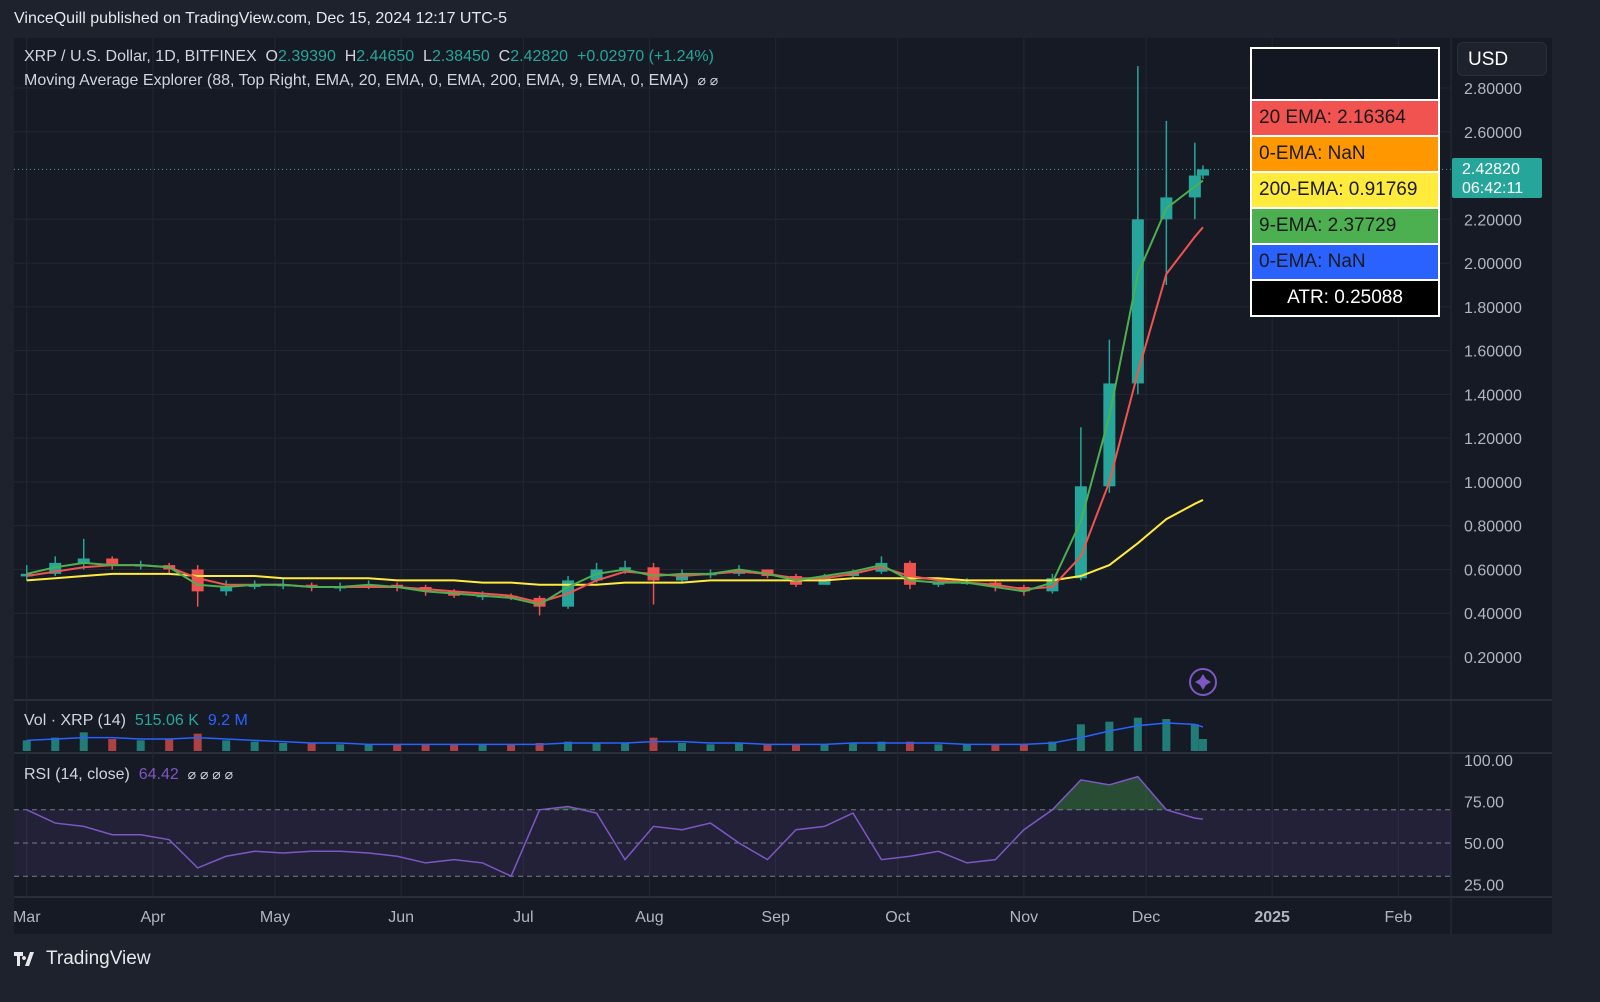 The height and width of the screenshot is (1002, 1600). Describe the element at coordinates (153, 917) in the screenshot. I see `time-tick-label: Apr` at that location.